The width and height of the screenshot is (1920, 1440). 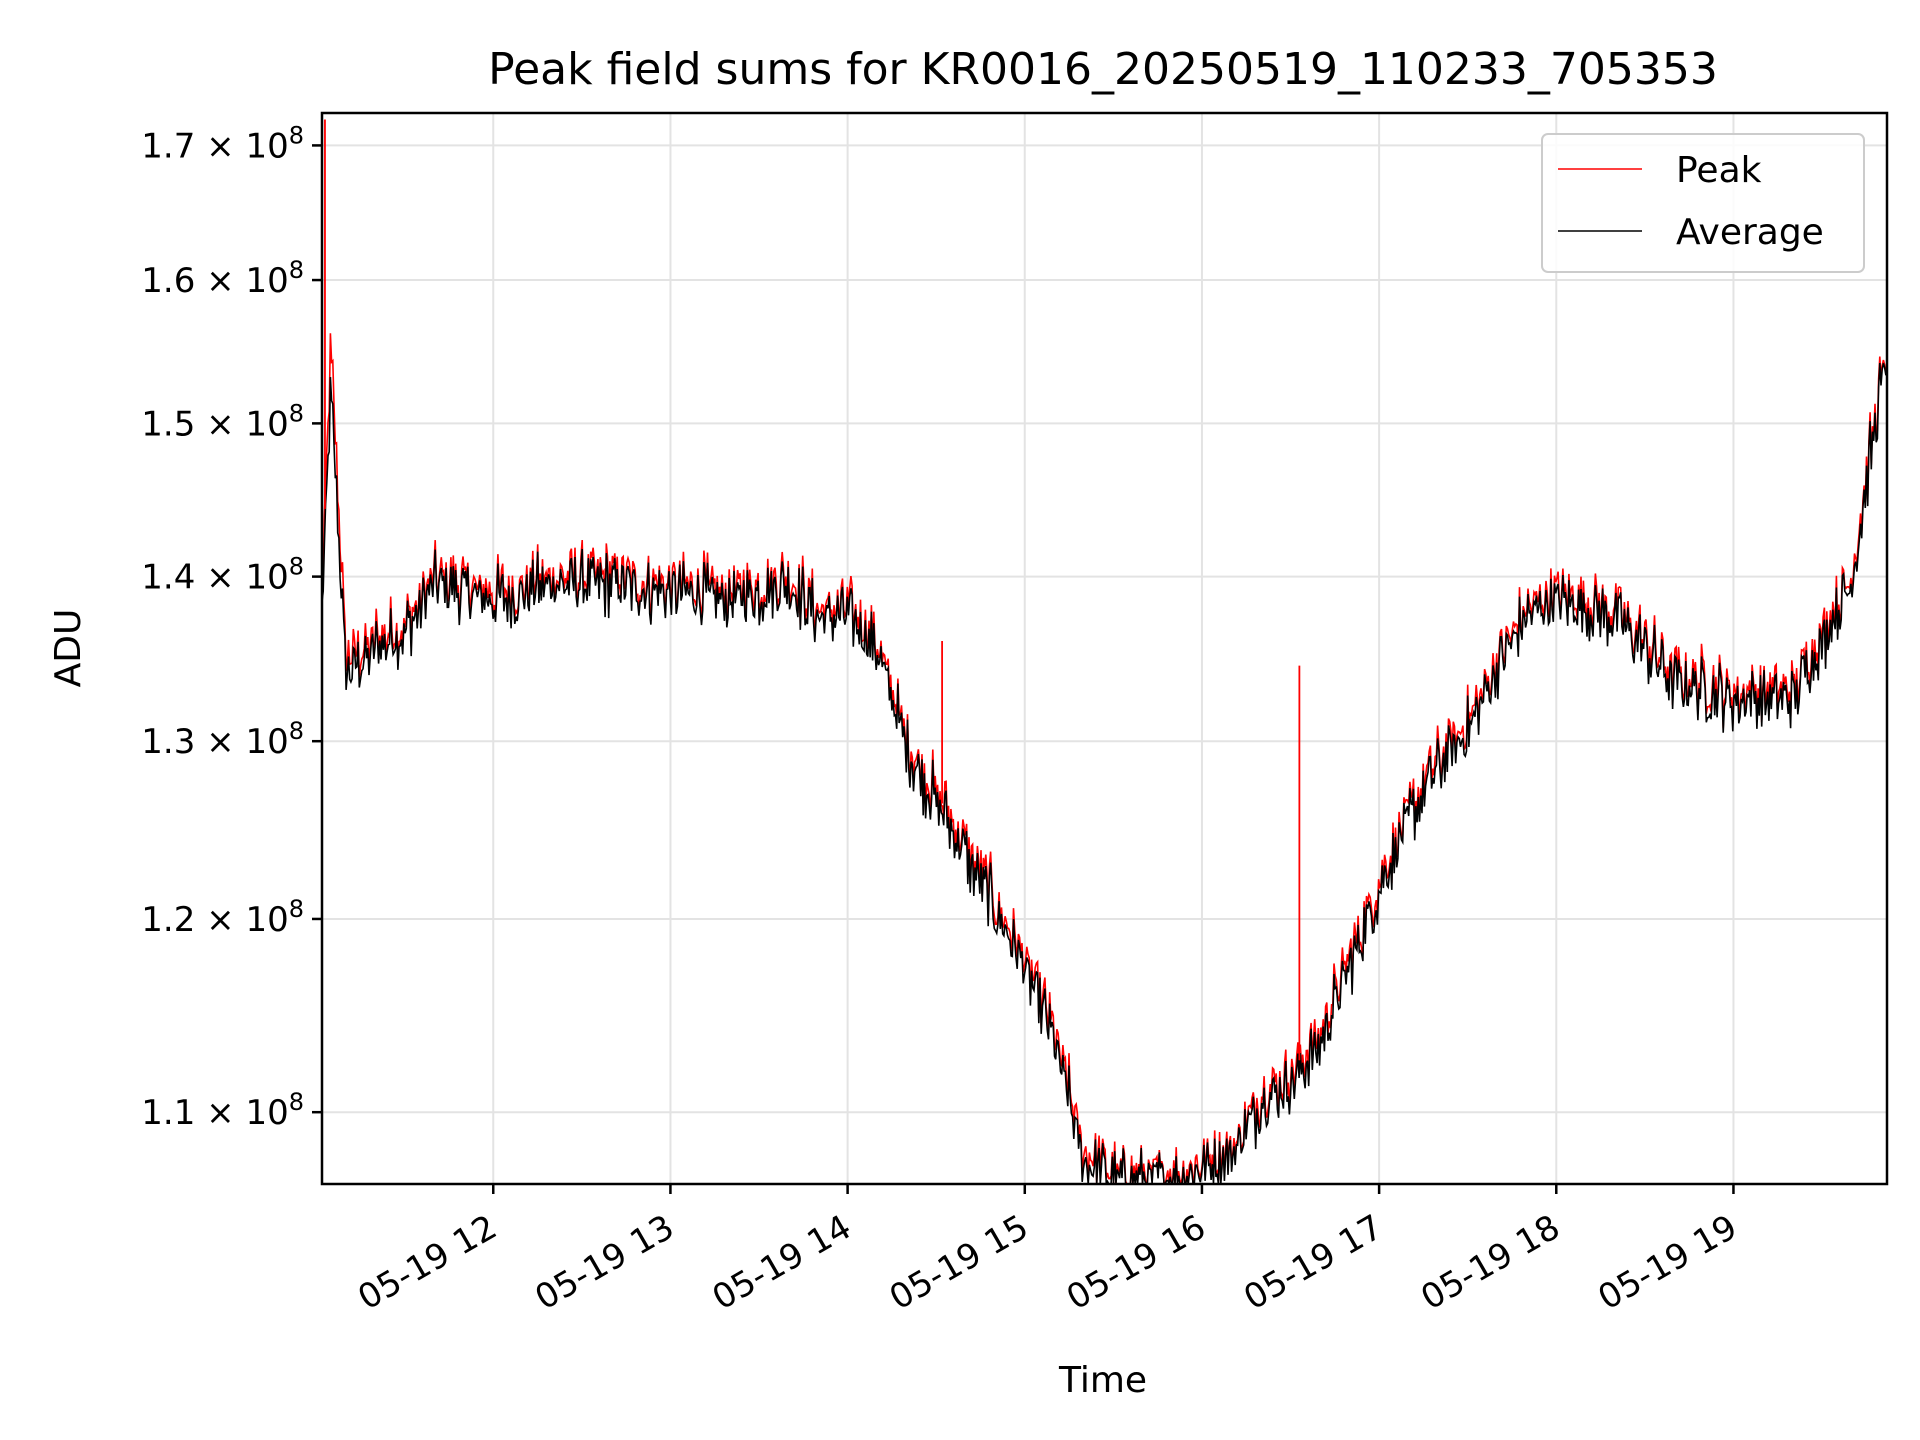 What do you see at coordinates (1719, 170) in the screenshot?
I see `legend-peak-label: Peak` at bounding box center [1719, 170].